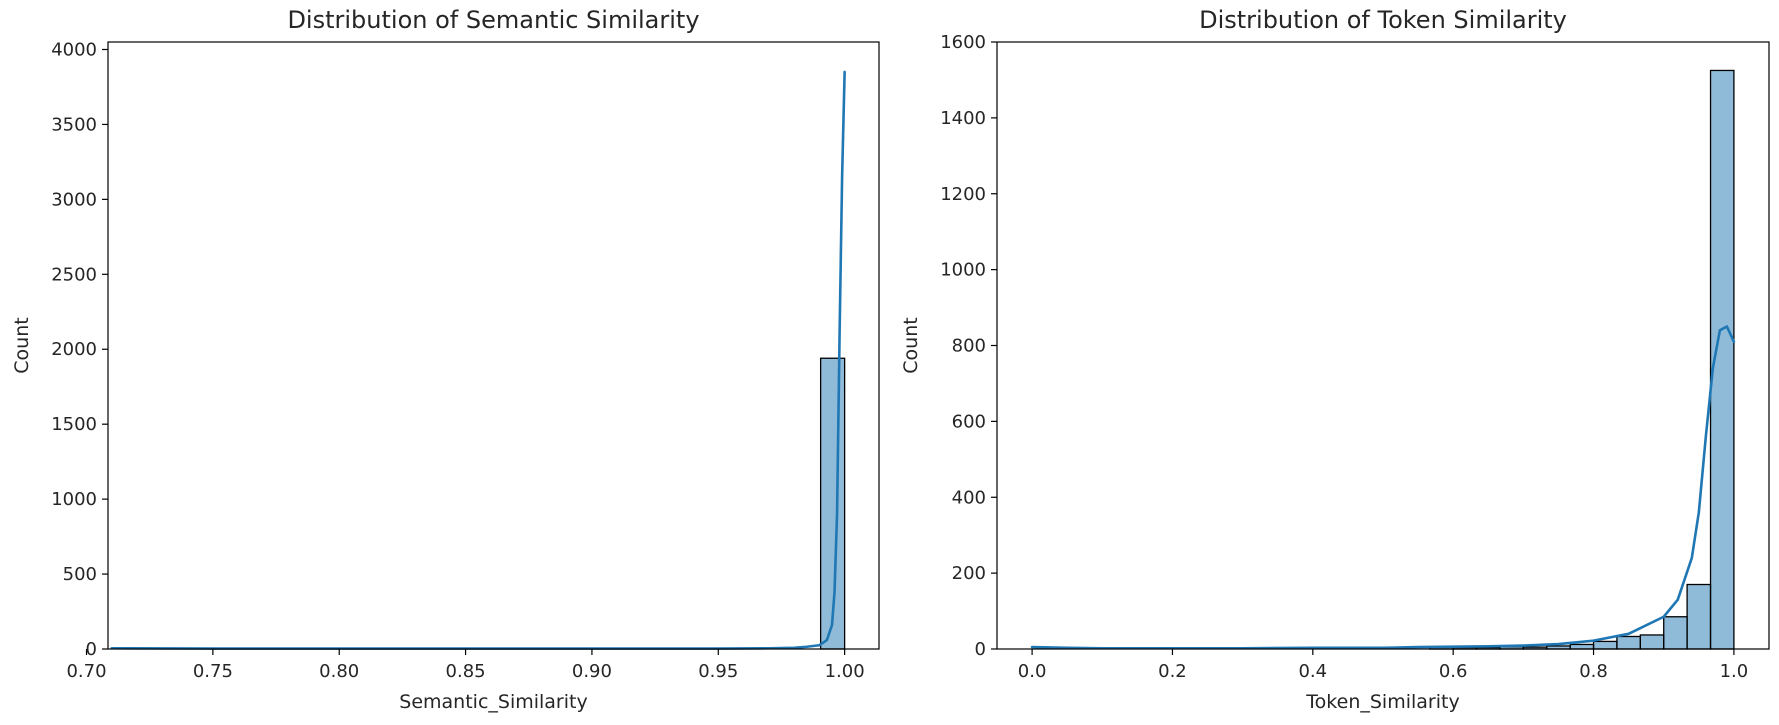 This screenshot has width=1779, height=725. Describe the element at coordinates (1453, 671) in the screenshot. I see `x-tick-label: 0.6` at that location.